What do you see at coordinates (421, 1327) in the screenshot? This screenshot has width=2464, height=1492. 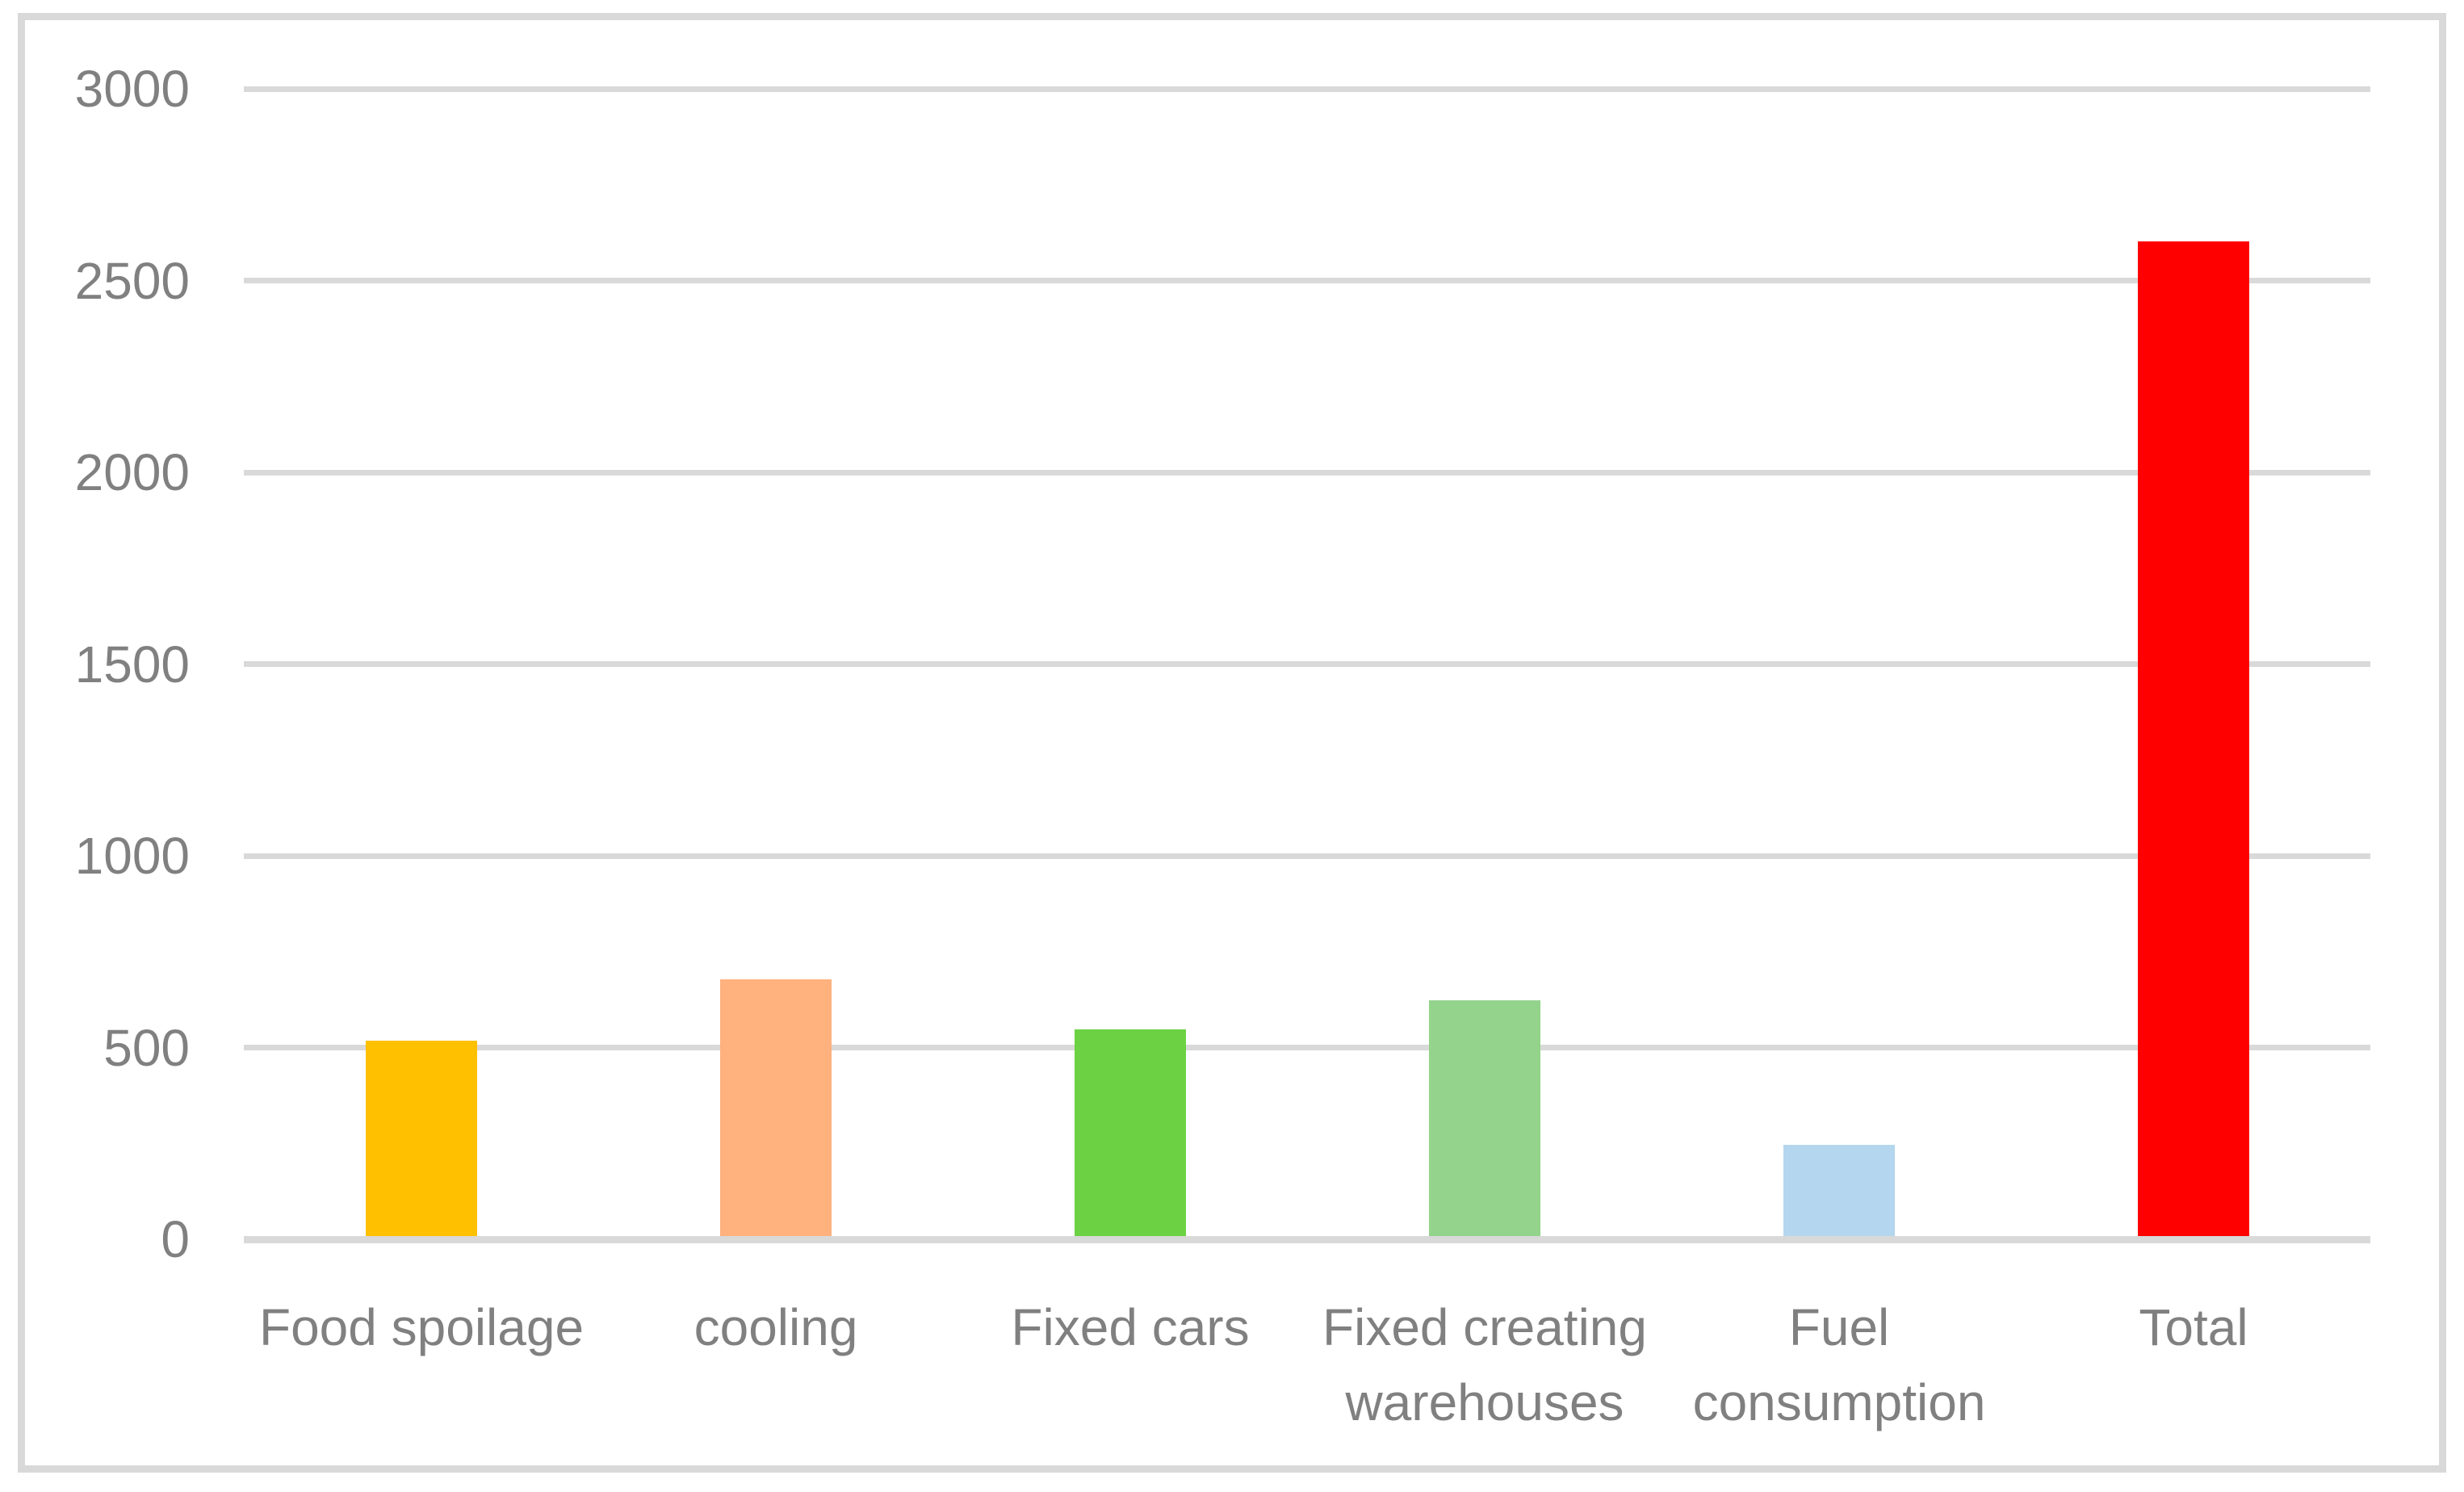 I see `x-axis-category-label: Food spoilage` at bounding box center [421, 1327].